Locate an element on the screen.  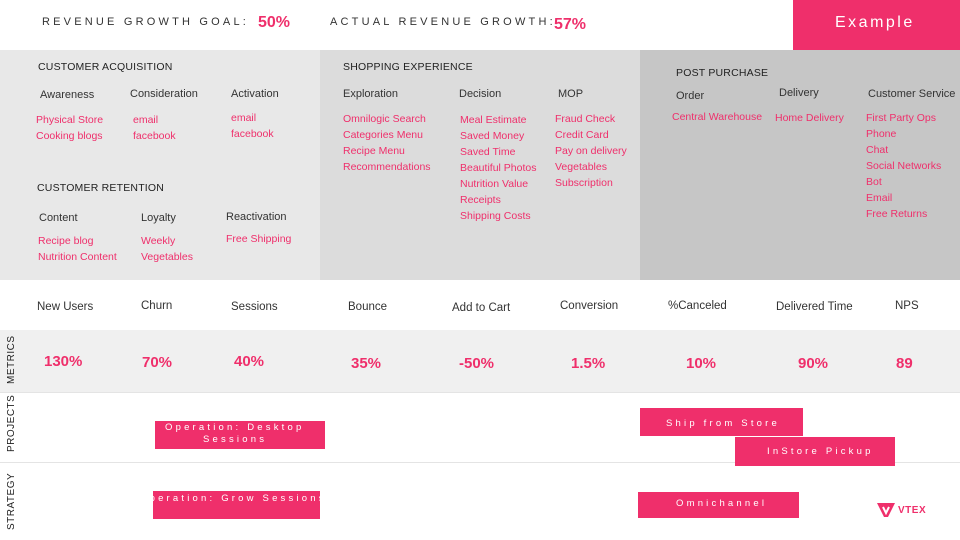
metric-value-churn: 70% is located at coordinates (157, 362).